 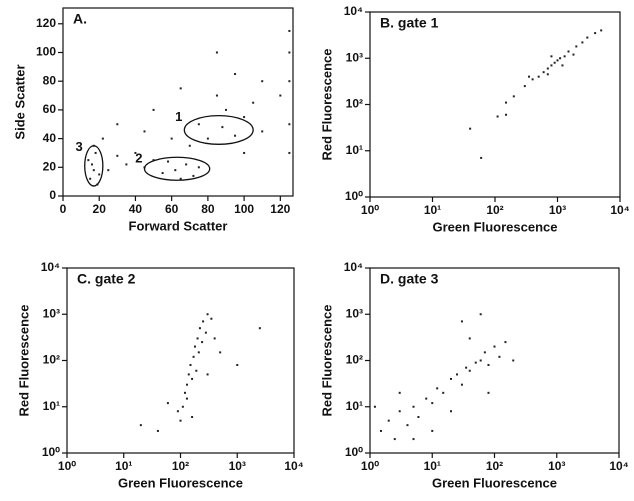 What do you see at coordinates (106, 279) in the screenshot?
I see `panel-title: C. gate 2` at bounding box center [106, 279].